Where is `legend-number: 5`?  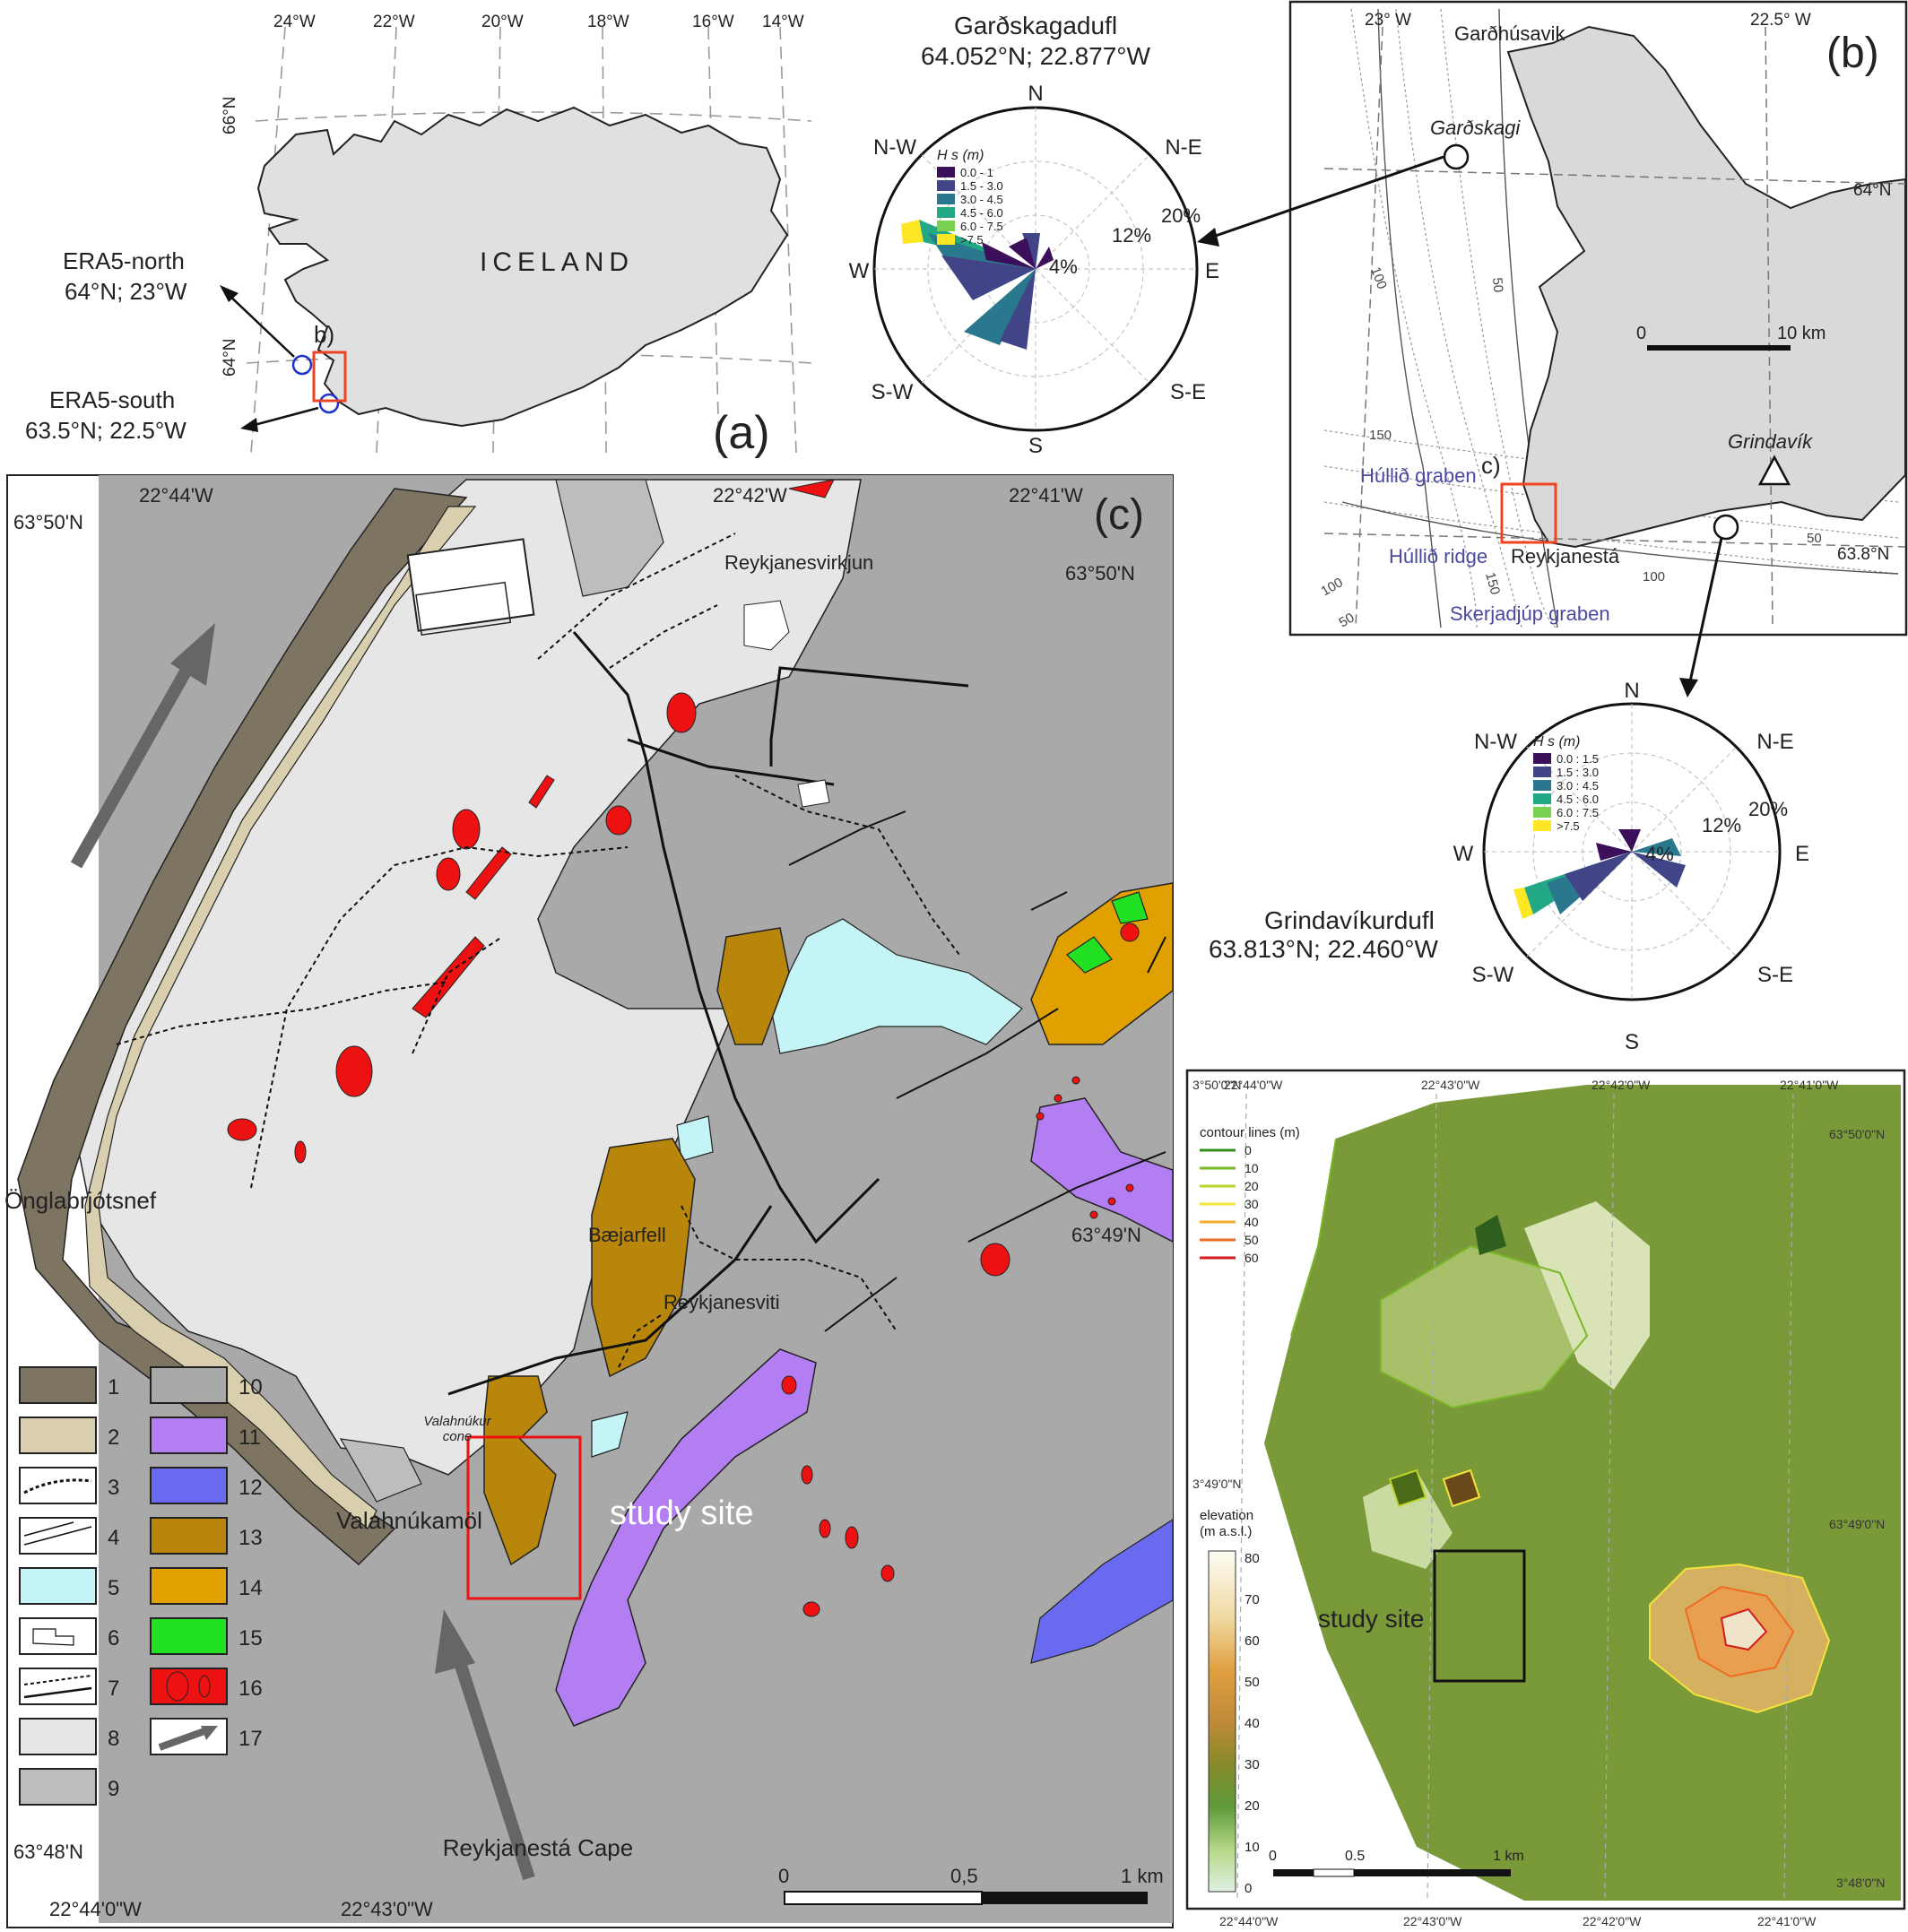 legend-number: 5 is located at coordinates (113, 1588).